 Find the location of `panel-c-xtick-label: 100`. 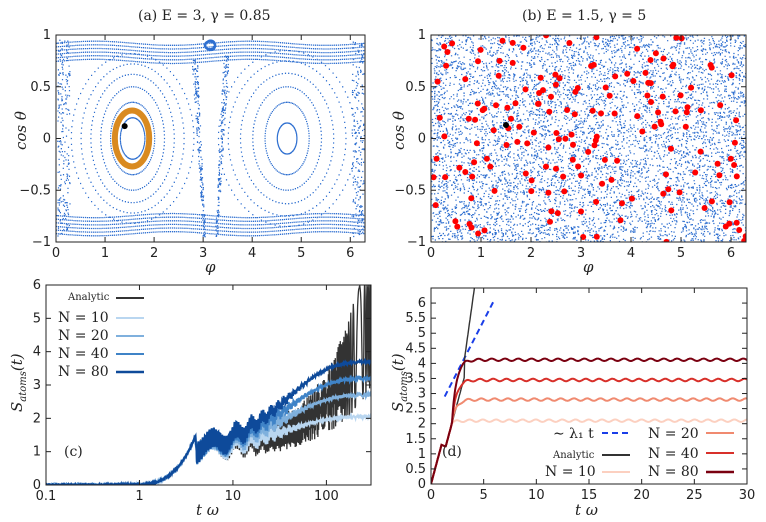

panel-c-xtick-label: 100 is located at coordinates (326, 496).